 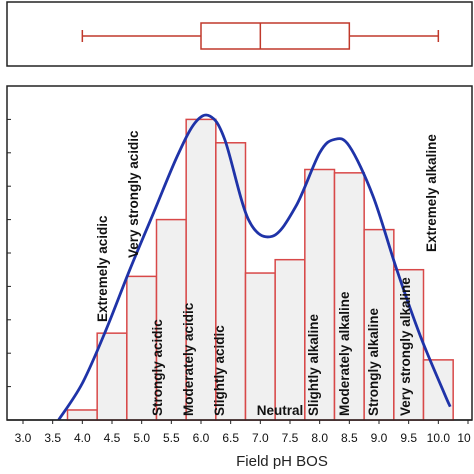 What do you see at coordinates (52, 438) in the screenshot?
I see `x-tick-label: 3.5` at bounding box center [52, 438].